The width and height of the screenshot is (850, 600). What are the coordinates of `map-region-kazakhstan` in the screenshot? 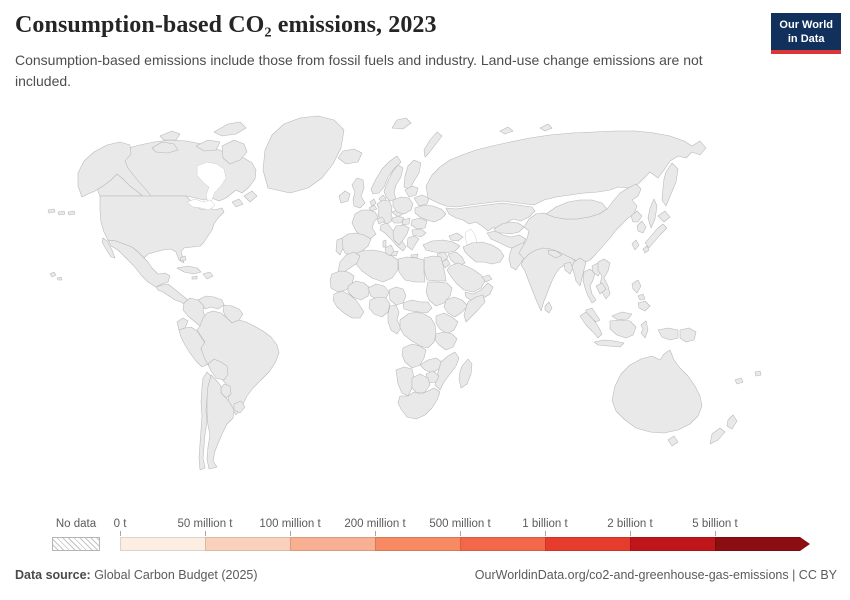 It's located at (490, 217).